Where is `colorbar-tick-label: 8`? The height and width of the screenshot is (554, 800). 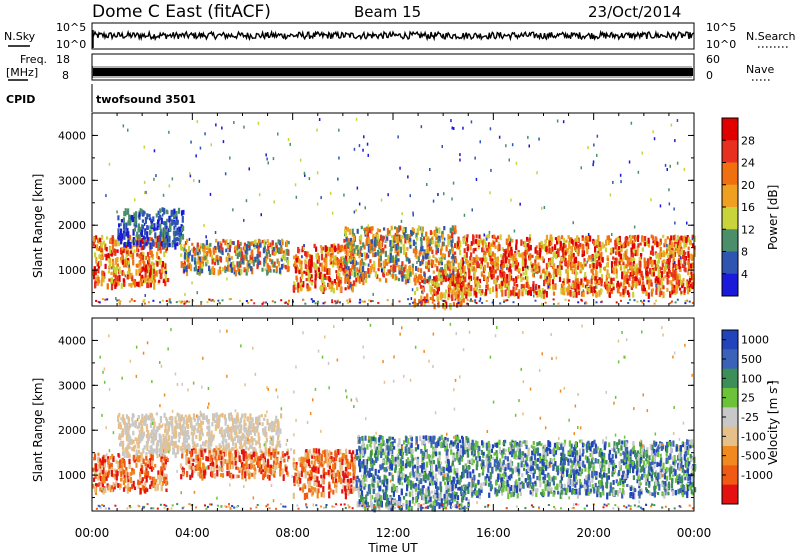 colorbar-tick-label: 8 is located at coordinates (744, 252).